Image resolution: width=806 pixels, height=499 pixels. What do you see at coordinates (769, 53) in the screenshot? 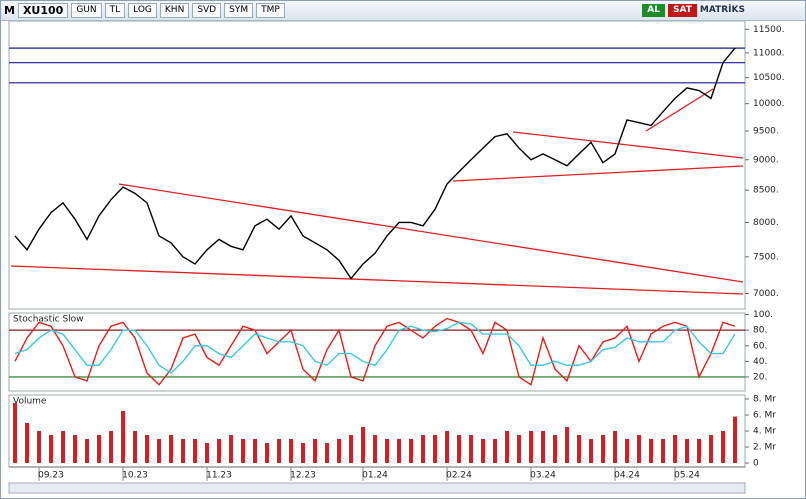
I see `y-tick-label: 11000.` at bounding box center [769, 53].